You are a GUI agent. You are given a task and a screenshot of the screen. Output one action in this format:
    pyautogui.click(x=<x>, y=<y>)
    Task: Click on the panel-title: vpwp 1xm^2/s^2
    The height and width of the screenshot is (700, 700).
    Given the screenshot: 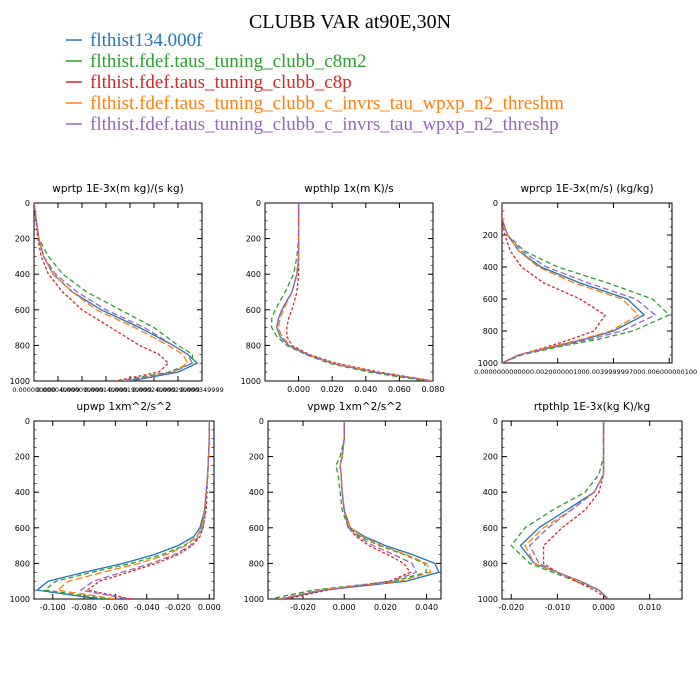 What is the action you would take?
    pyautogui.click(x=354, y=407)
    